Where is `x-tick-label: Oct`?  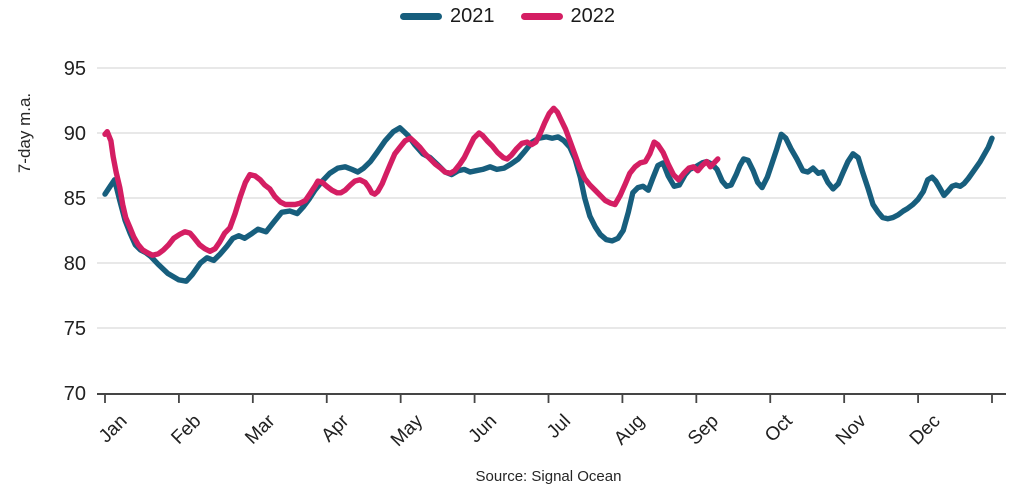
x-tick-label: Oct is located at coordinates (779, 428).